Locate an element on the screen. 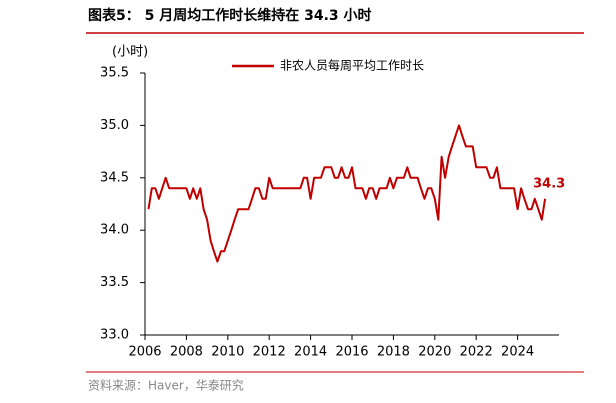 The width and height of the screenshot is (616, 403). y-tick-label: 33.0 is located at coordinates (114, 335).